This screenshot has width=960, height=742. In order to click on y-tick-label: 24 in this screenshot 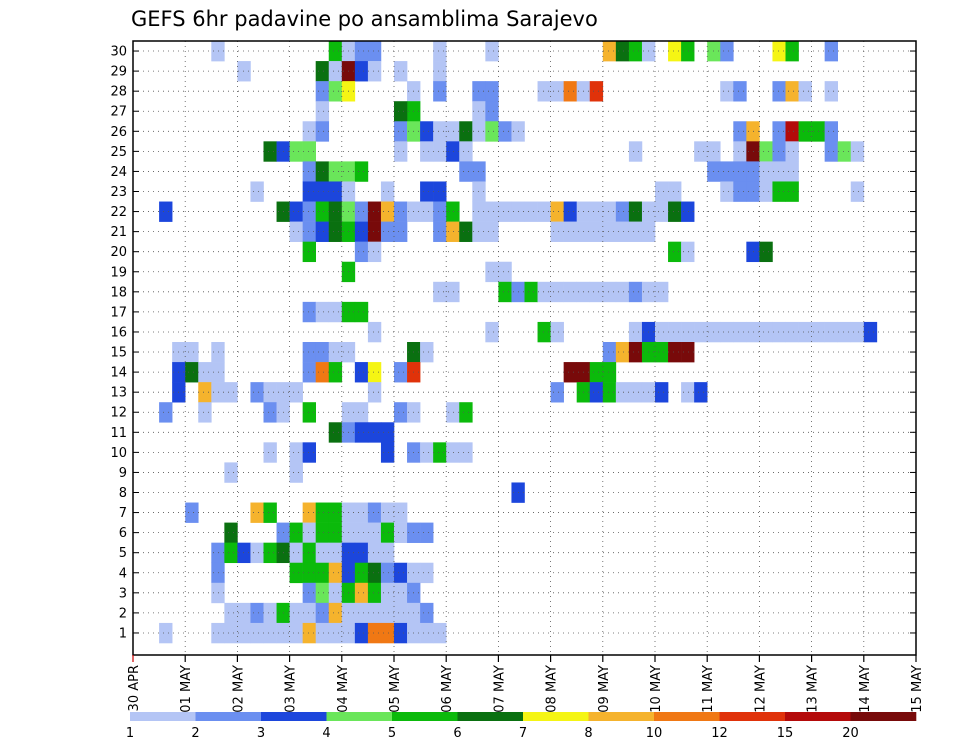, I will do `click(118, 172)`.